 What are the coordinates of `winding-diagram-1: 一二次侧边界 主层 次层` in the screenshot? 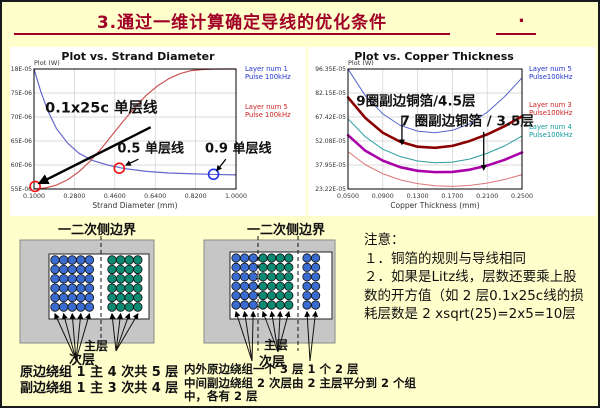 It's located at (104, 295).